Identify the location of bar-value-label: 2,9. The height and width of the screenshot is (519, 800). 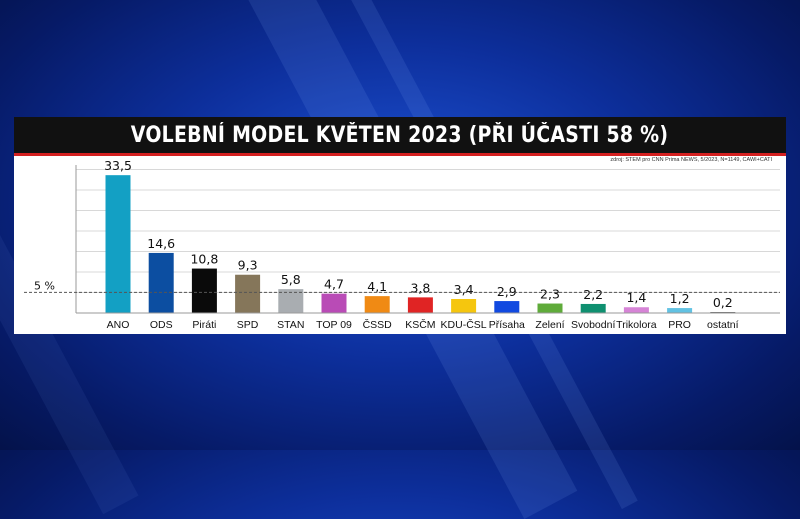
(507, 291).